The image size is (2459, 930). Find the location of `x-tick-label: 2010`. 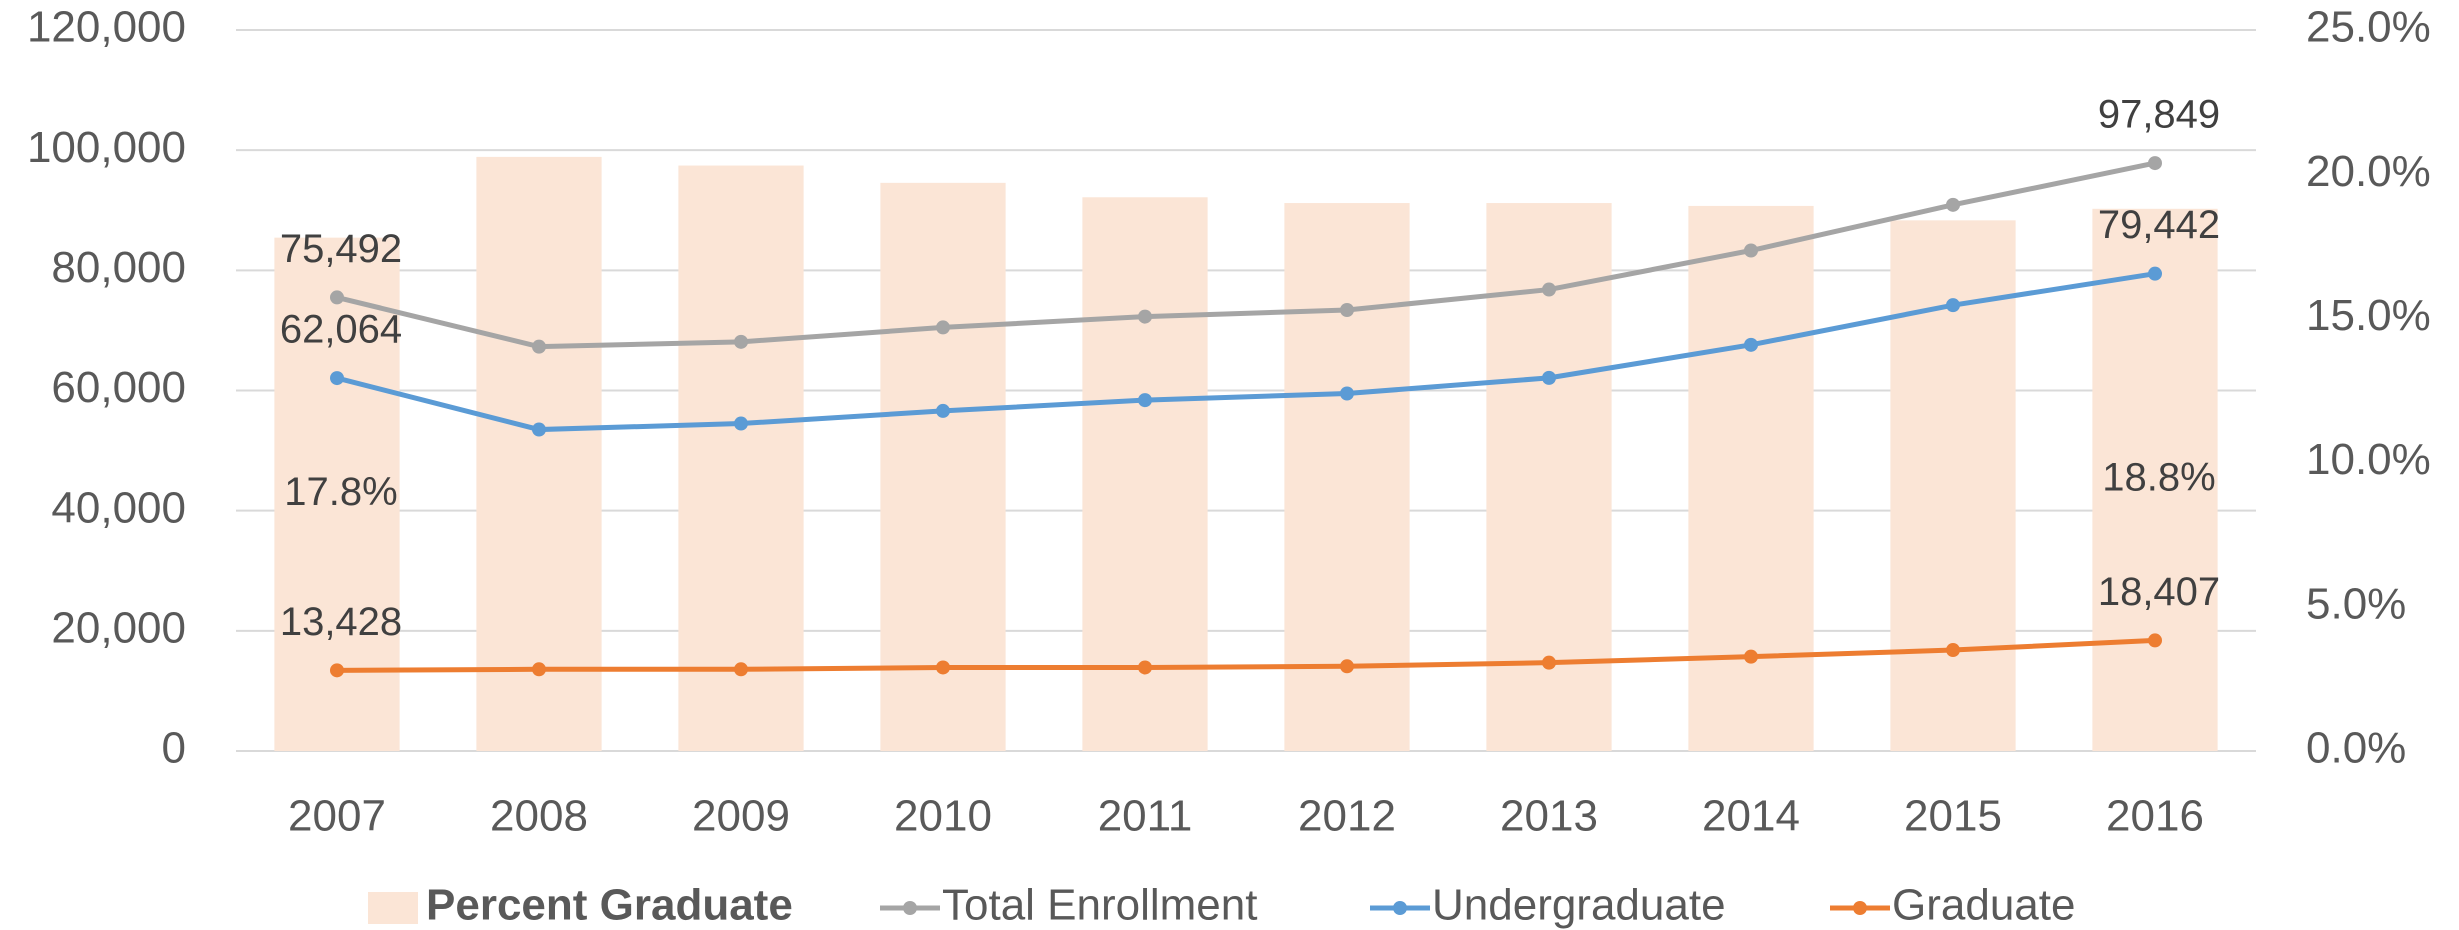

x-tick-label: 2010 is located at coordinates (943, 816).